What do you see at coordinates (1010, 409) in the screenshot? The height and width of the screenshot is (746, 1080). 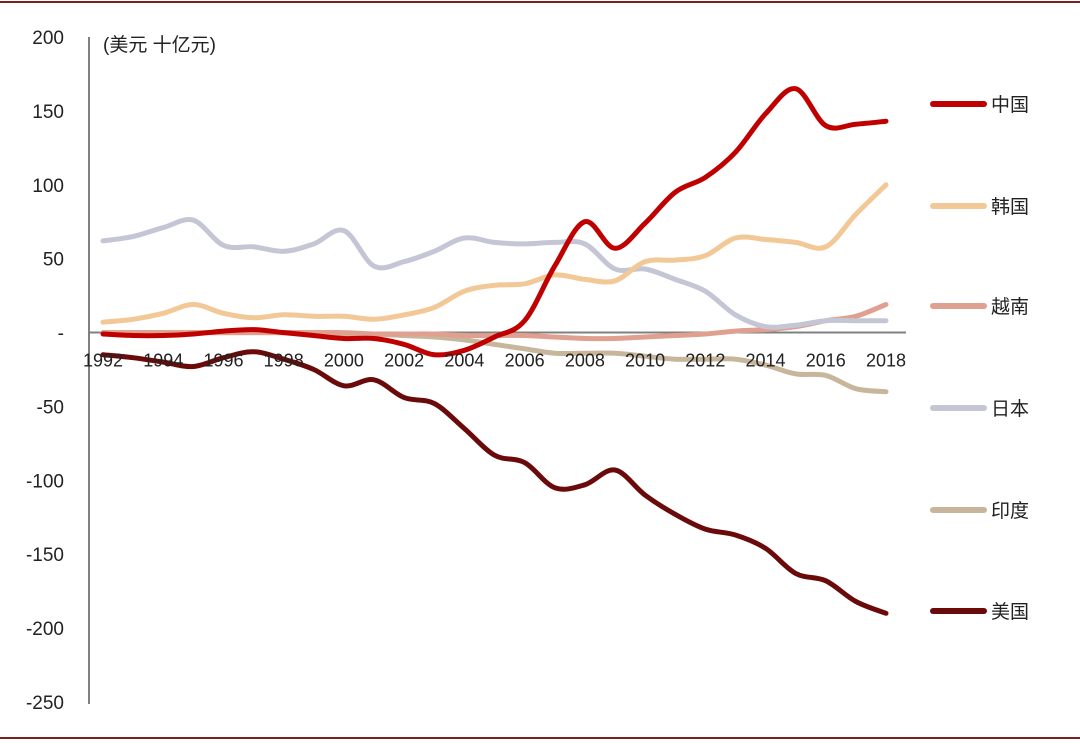 I see `legend-label-japan: 日本` at bounding box center [1010, 409].